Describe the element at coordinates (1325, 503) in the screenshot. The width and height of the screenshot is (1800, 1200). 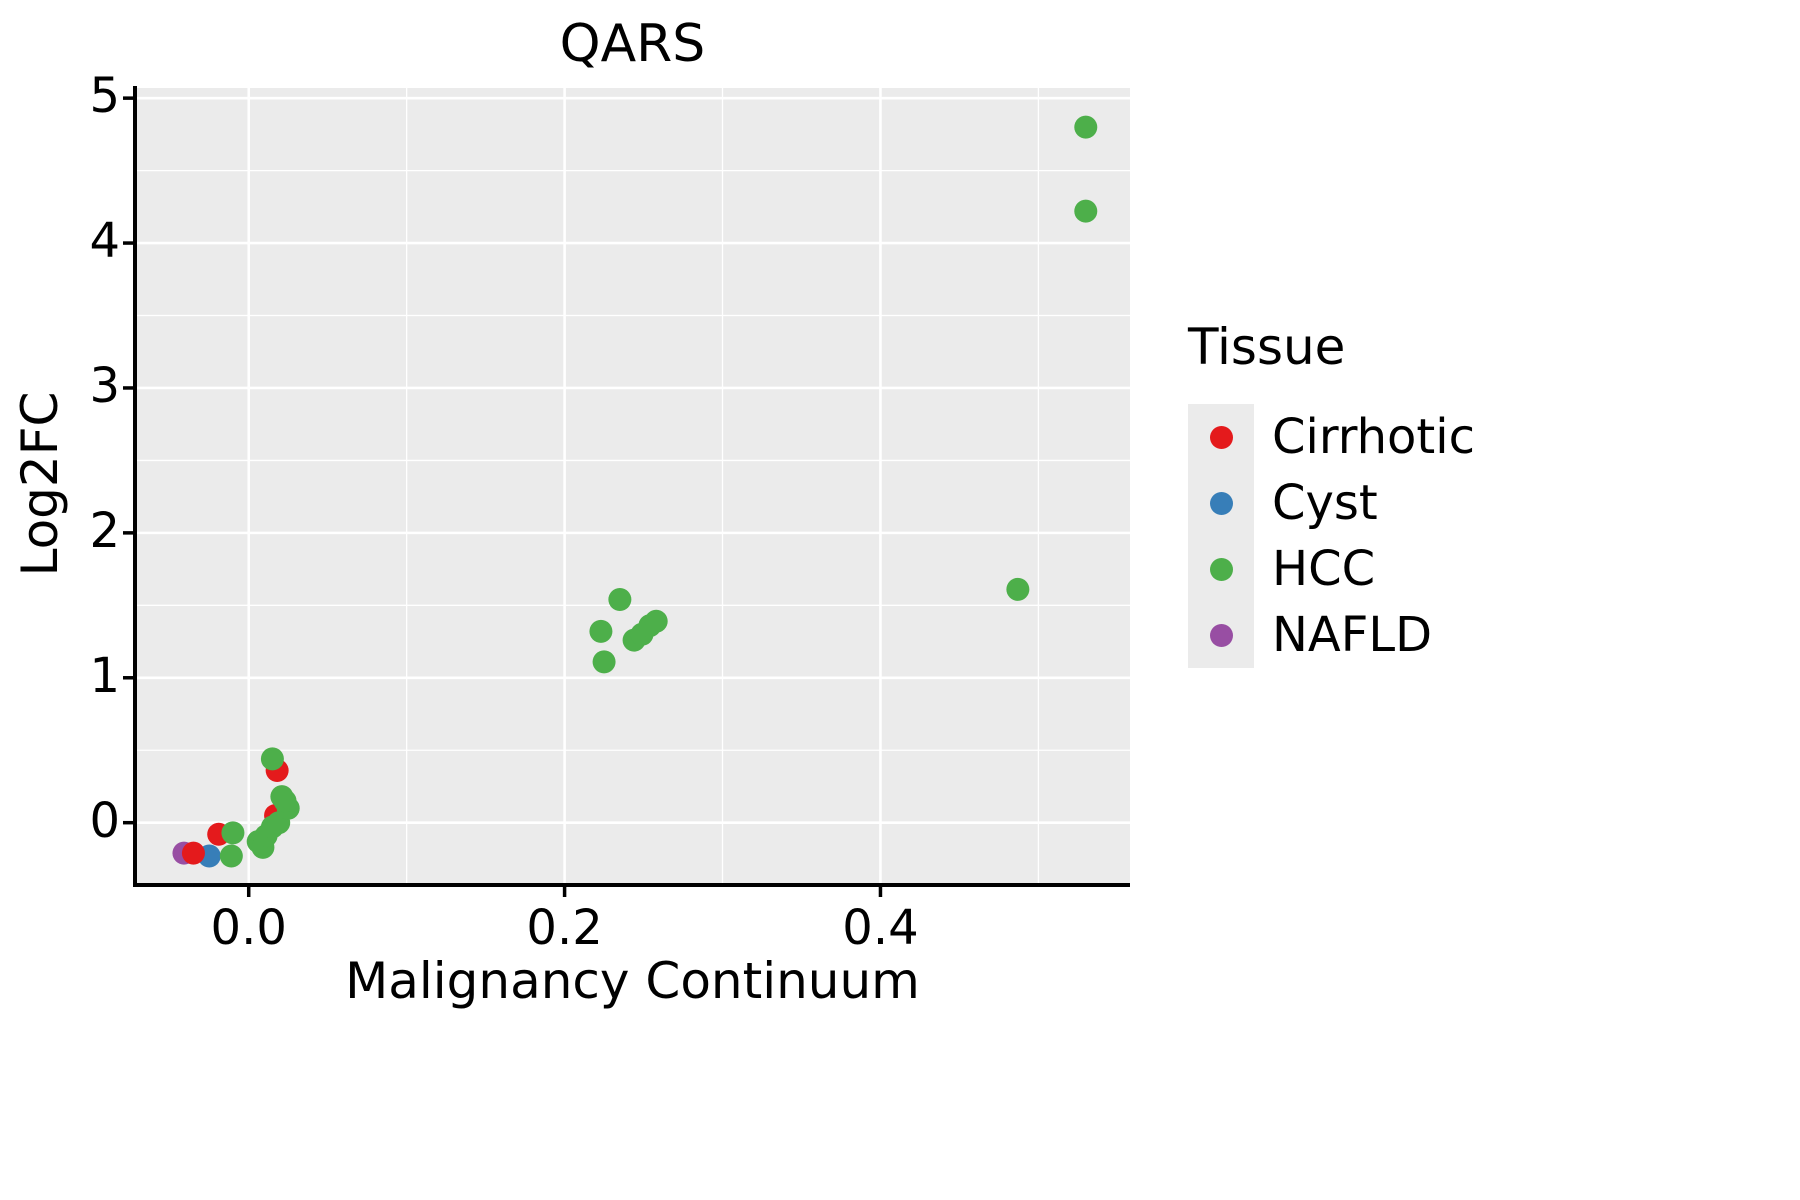
I see `legend-label: Cyst` at that location.